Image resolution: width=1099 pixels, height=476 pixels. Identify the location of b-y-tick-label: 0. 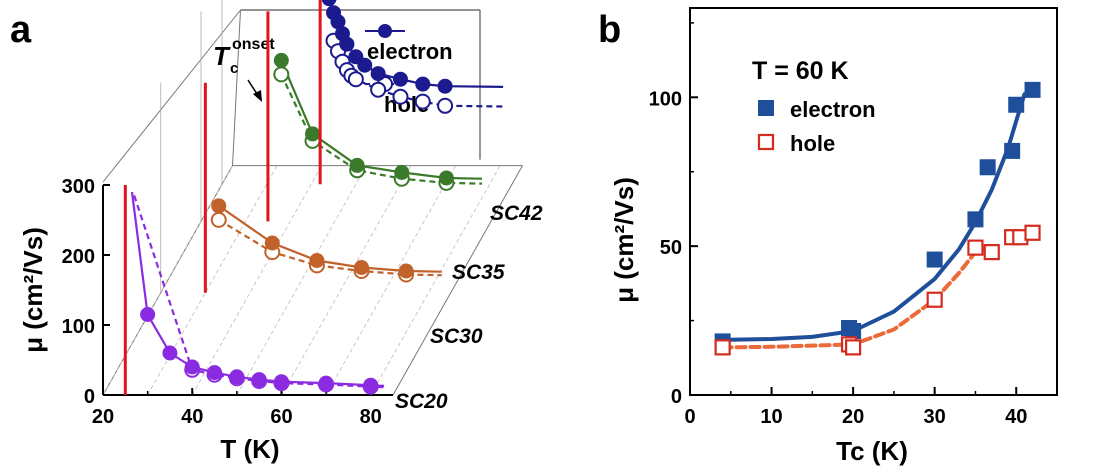
(676, 397).